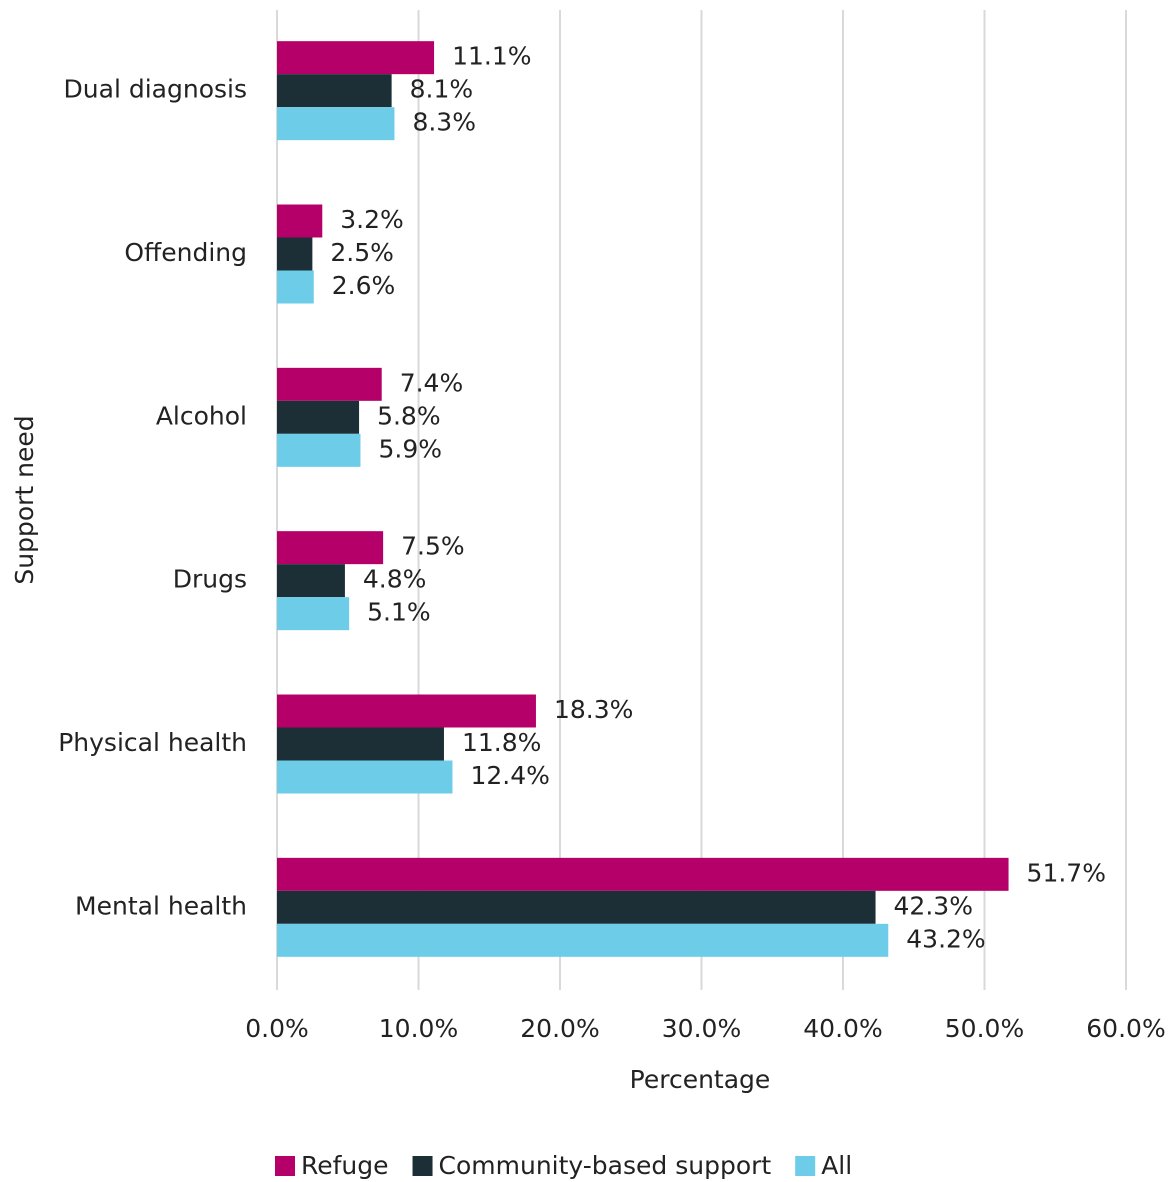 Image resolution: width=1173 pixels, height=1182 pixels. I want to click on x-tick-label: 10.0%, so click(418, 1028).